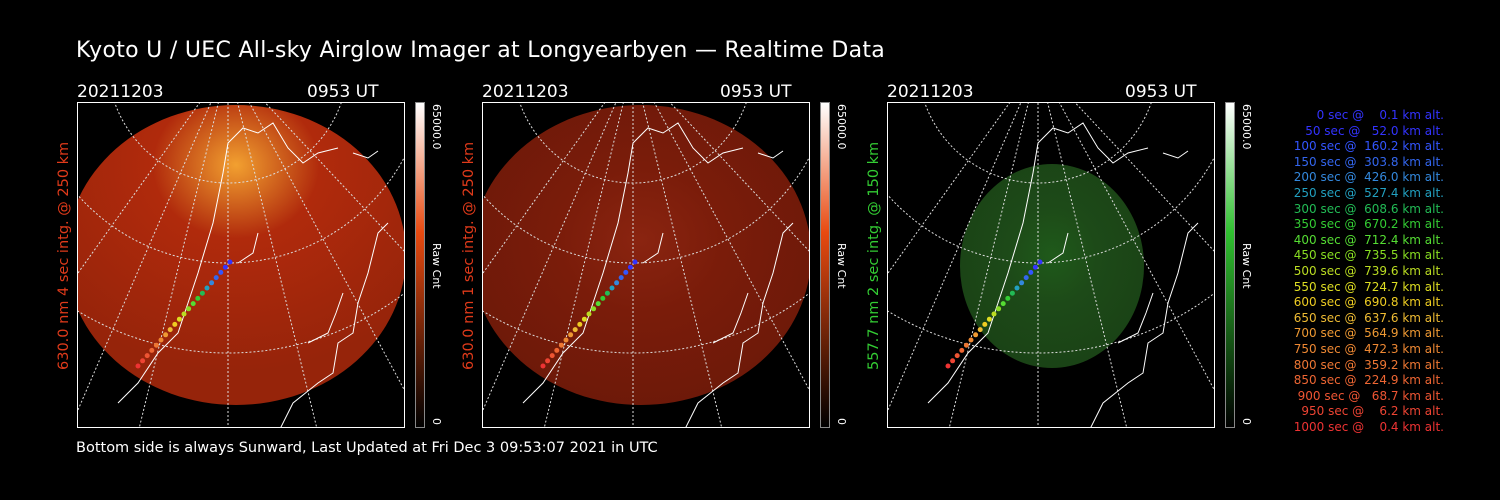  What do you see at coordinates (1374, 115) in the screenshot?
I see `legend-row: 0 sec @ 0.1 km alt.` at bounding box center [1374, 115].